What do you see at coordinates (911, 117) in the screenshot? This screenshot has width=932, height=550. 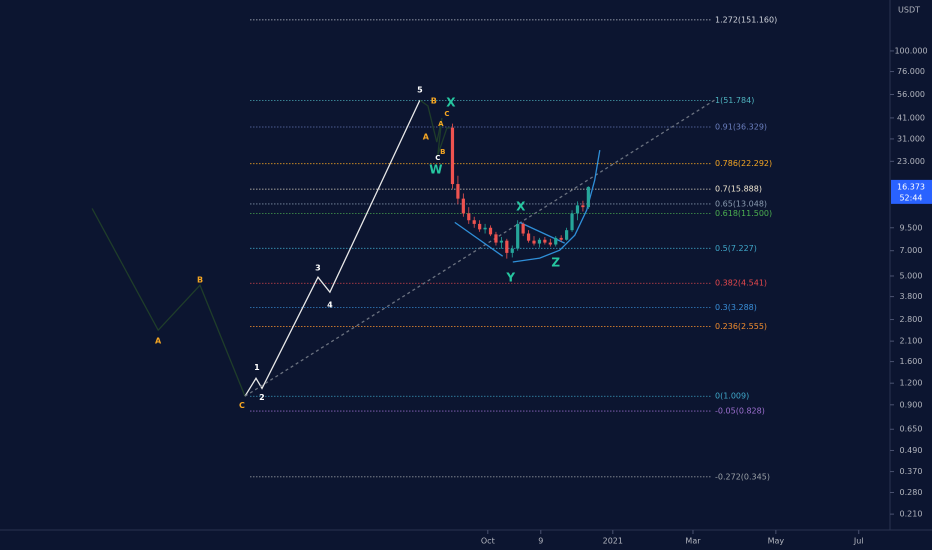 I see `y-tick-label: 41.000` at bounding box center [911, 117].